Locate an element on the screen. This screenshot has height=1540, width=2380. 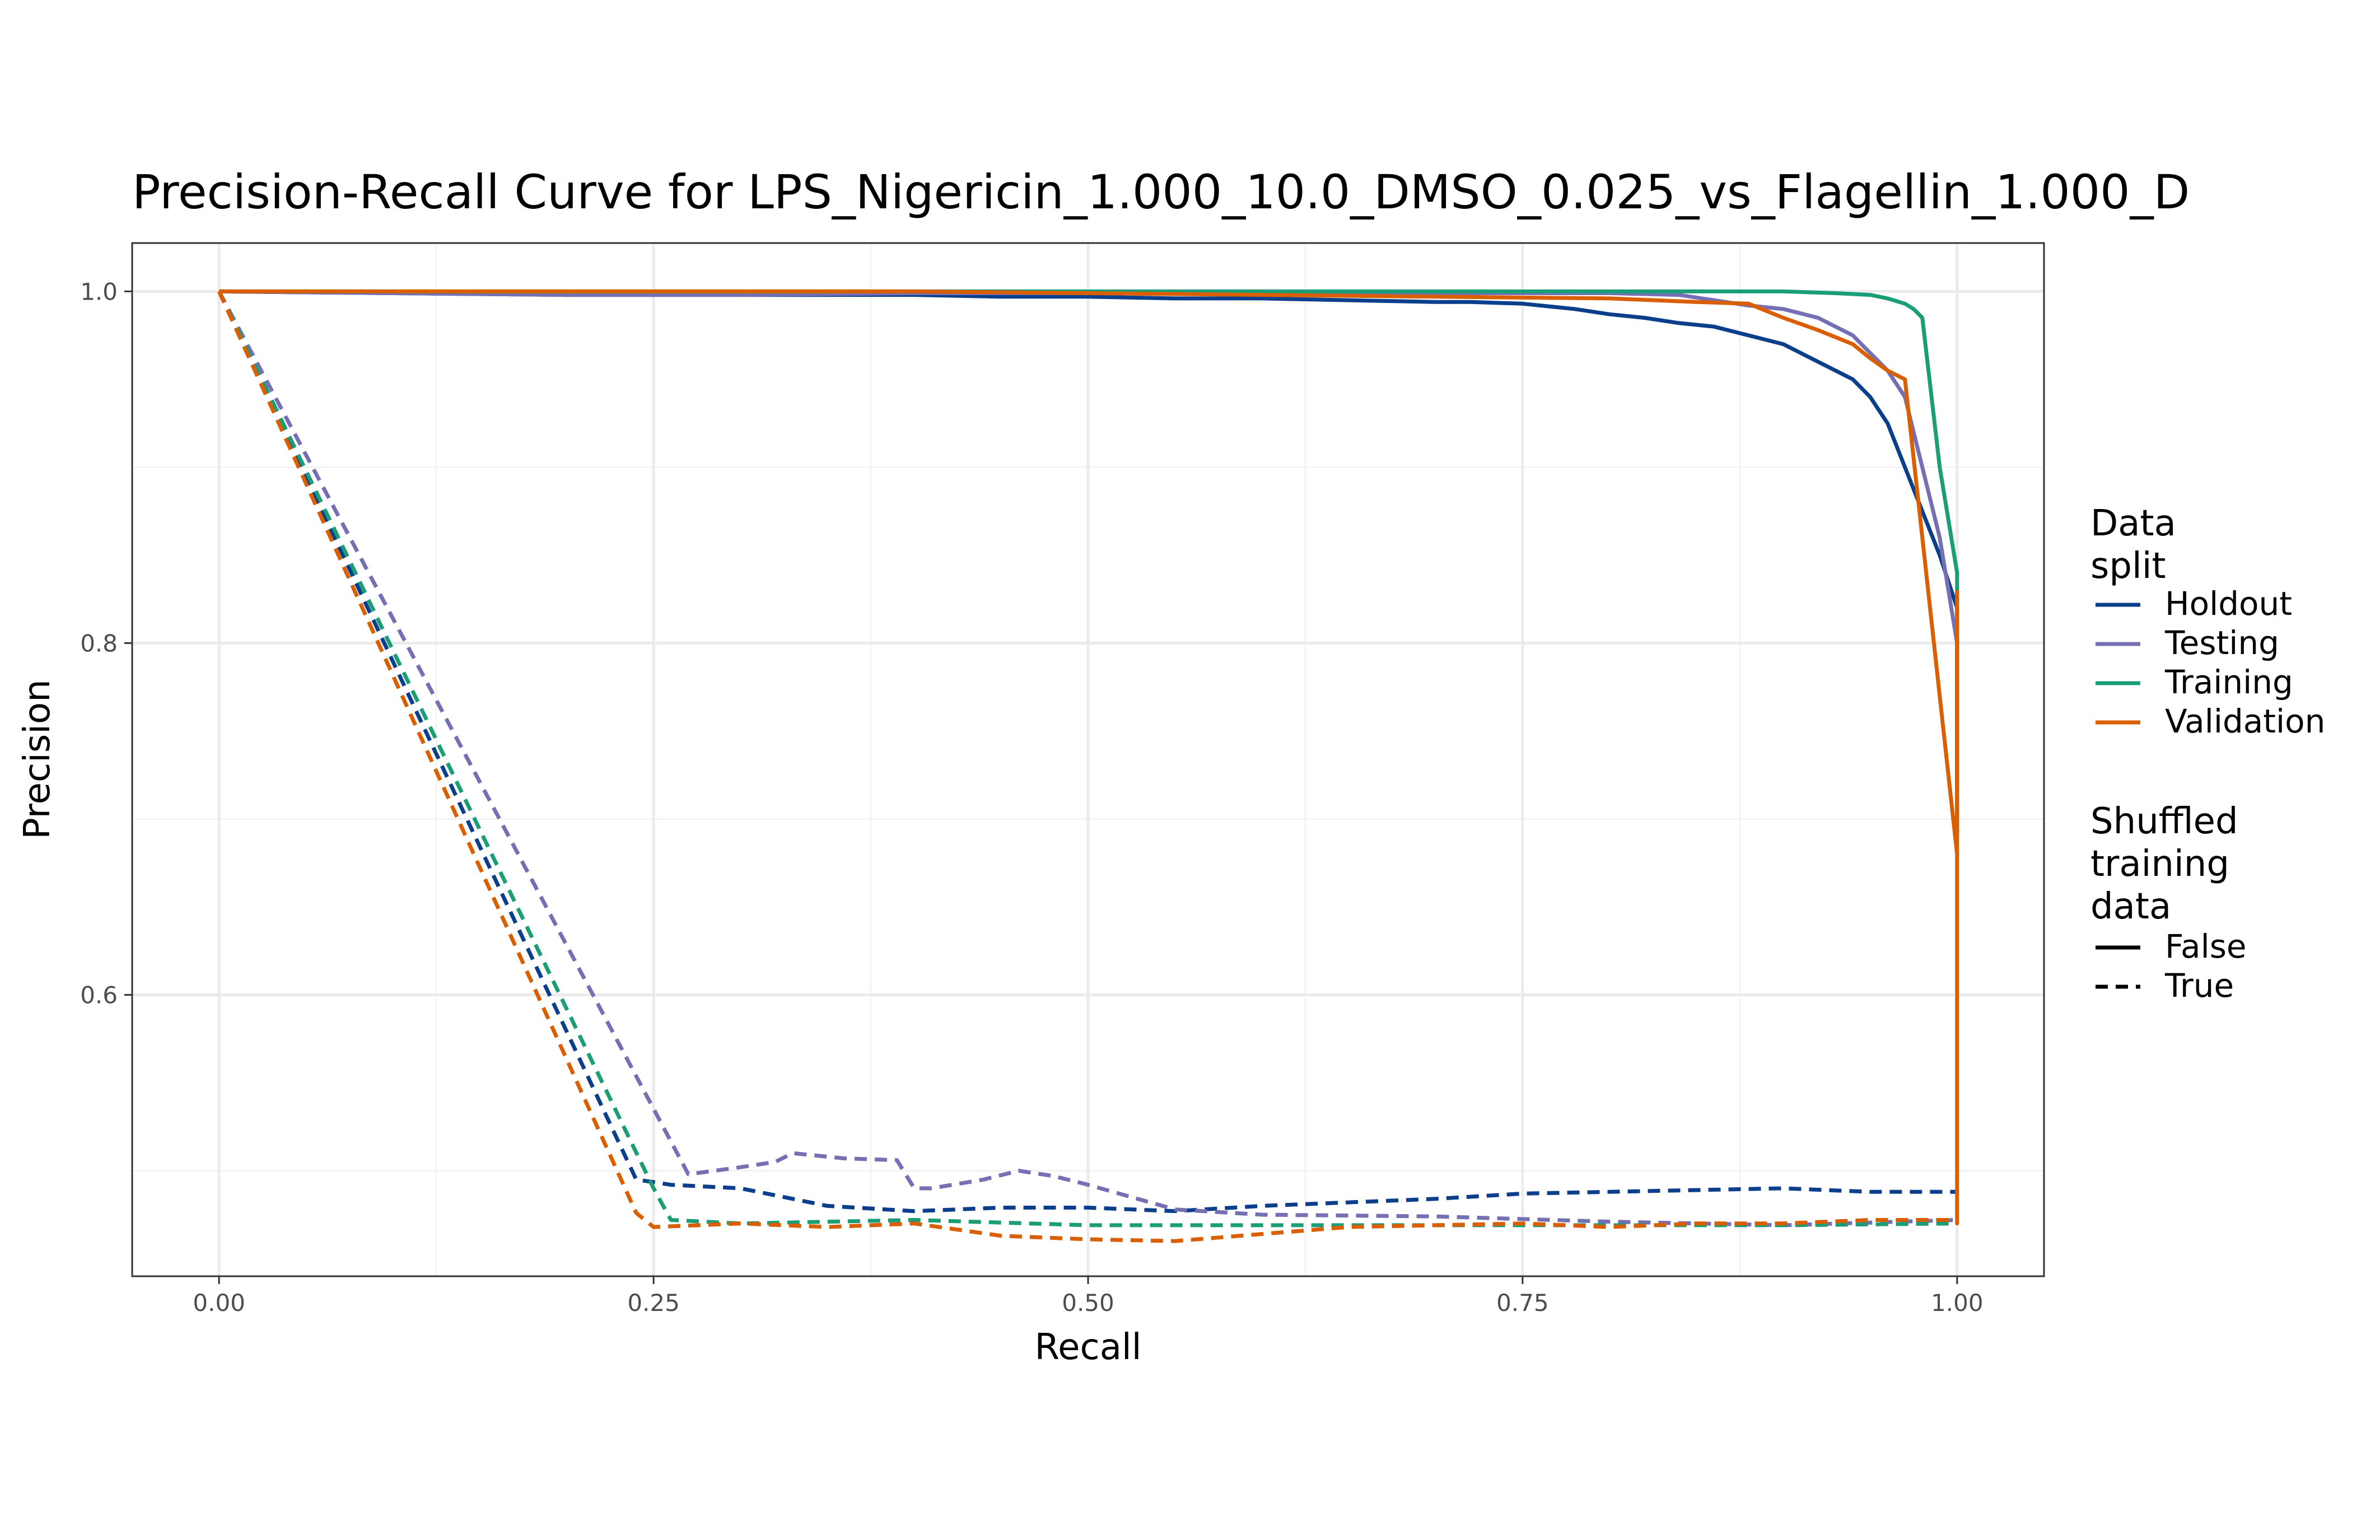
x-tick-label: 0.75 is located at coordinates (1523, 1303).